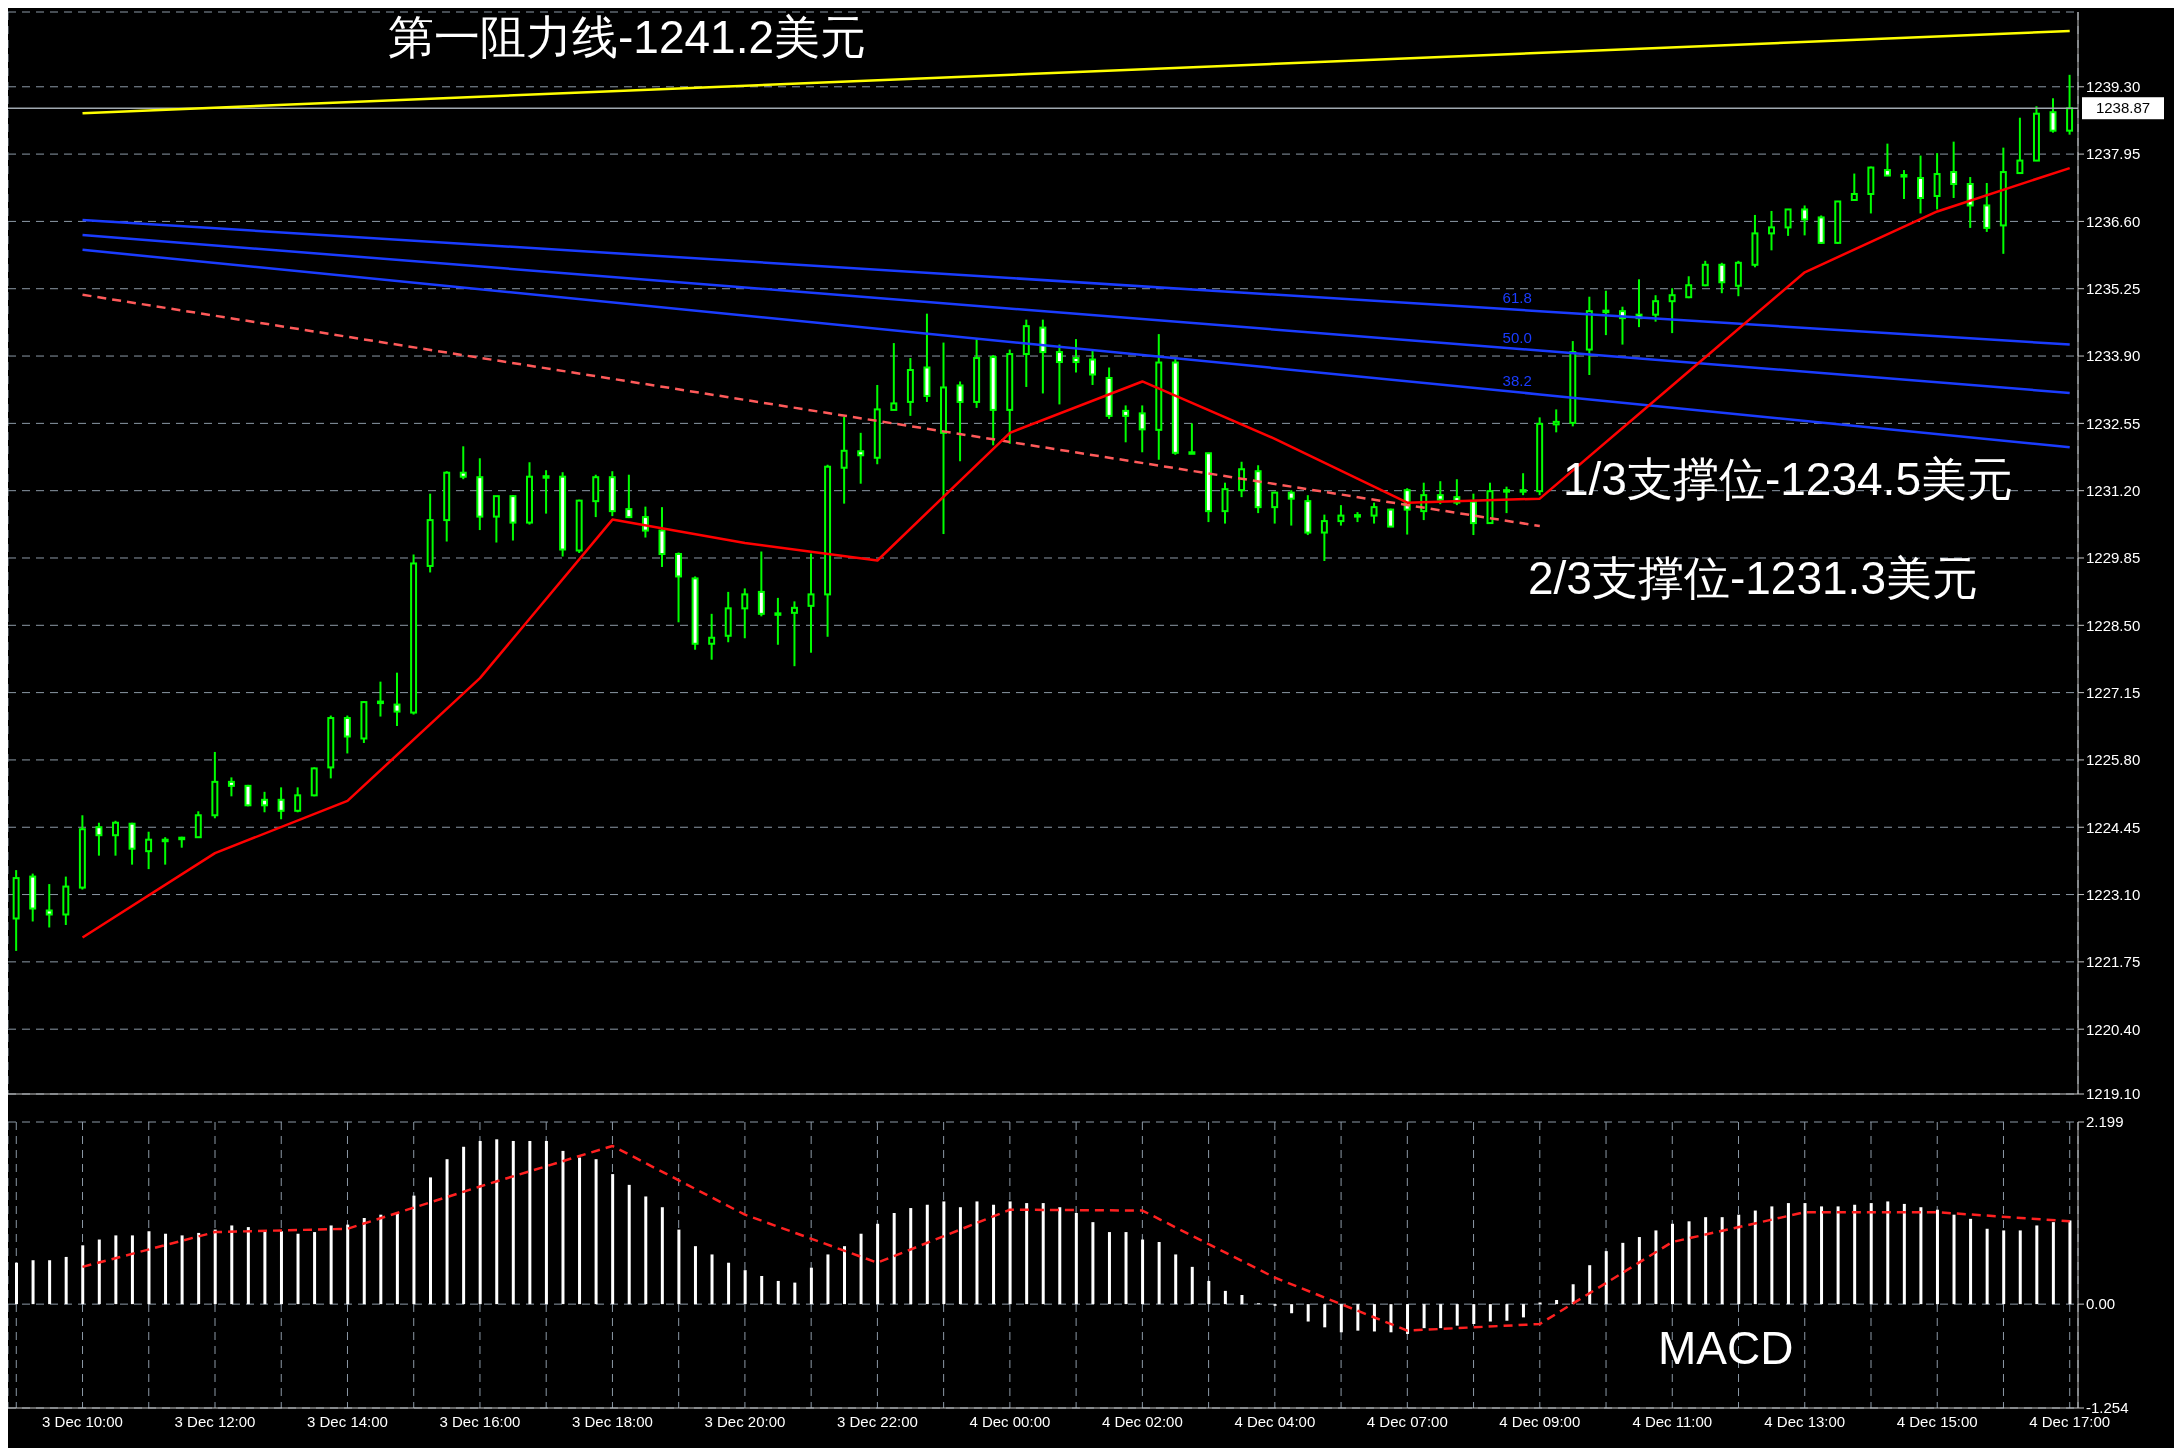 Image resolution: width=2182 pixels, height=1456 pixels. Describe the element at coordinates (1010, 1421) in the screenshot. I see `x-tick-label: 4 Dec 00:00` at that location.